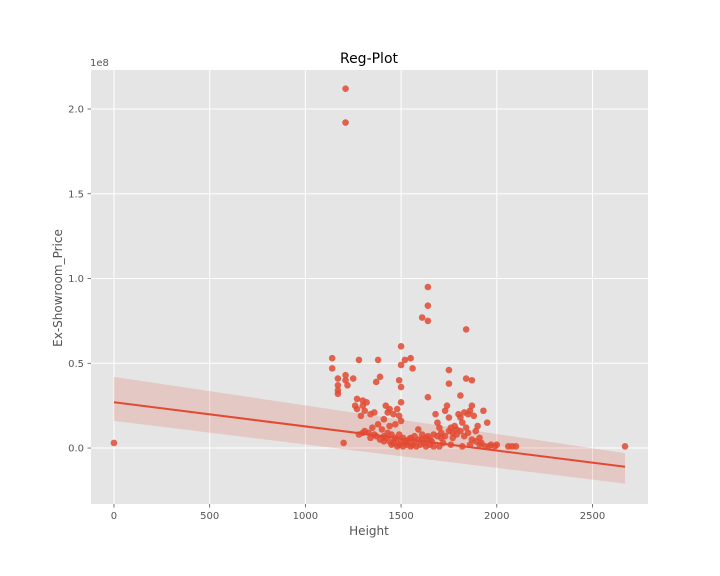  I want to click on y-tick-label: 2.0, so click(76, 109).